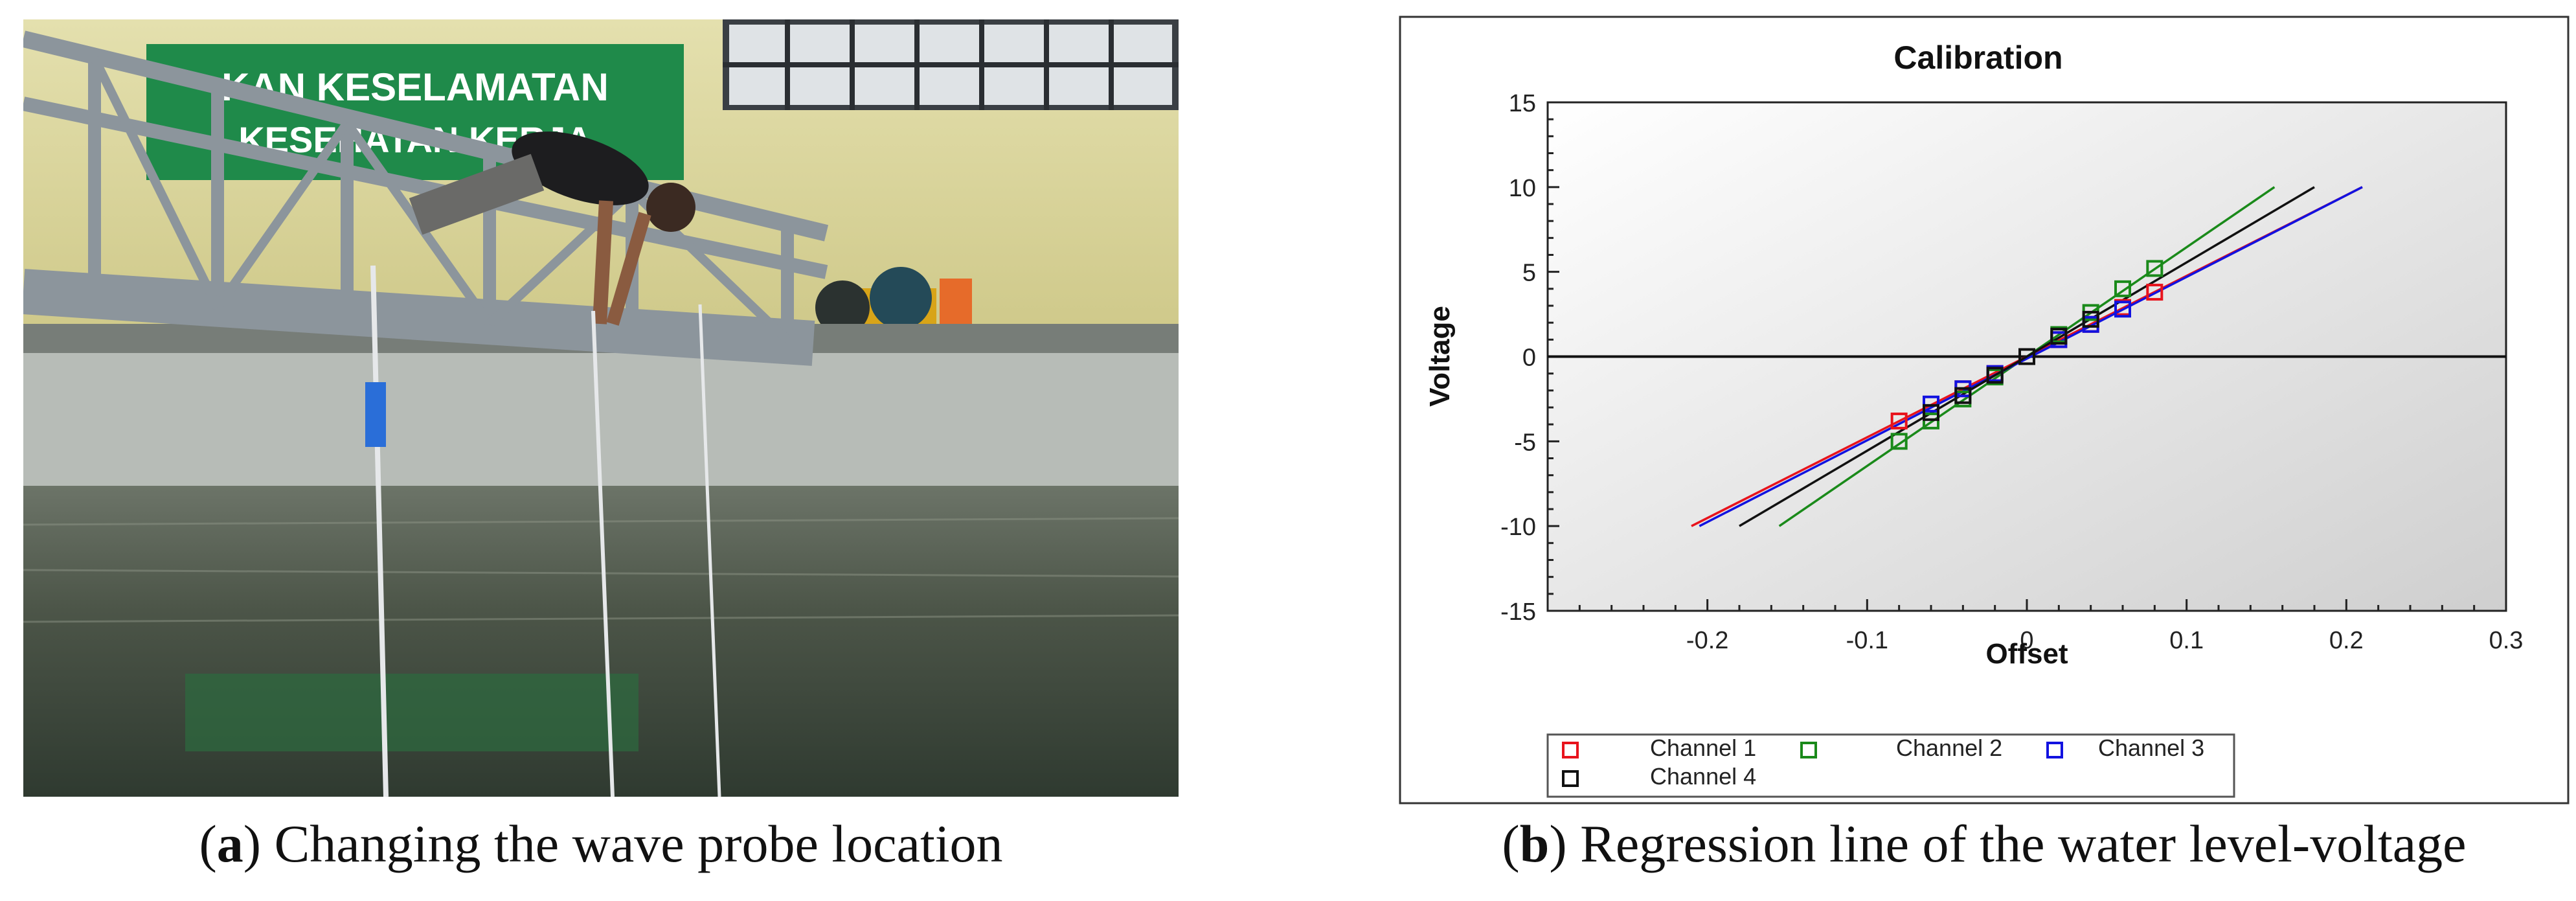  I want to click on wave-probes, so click(543, 531).